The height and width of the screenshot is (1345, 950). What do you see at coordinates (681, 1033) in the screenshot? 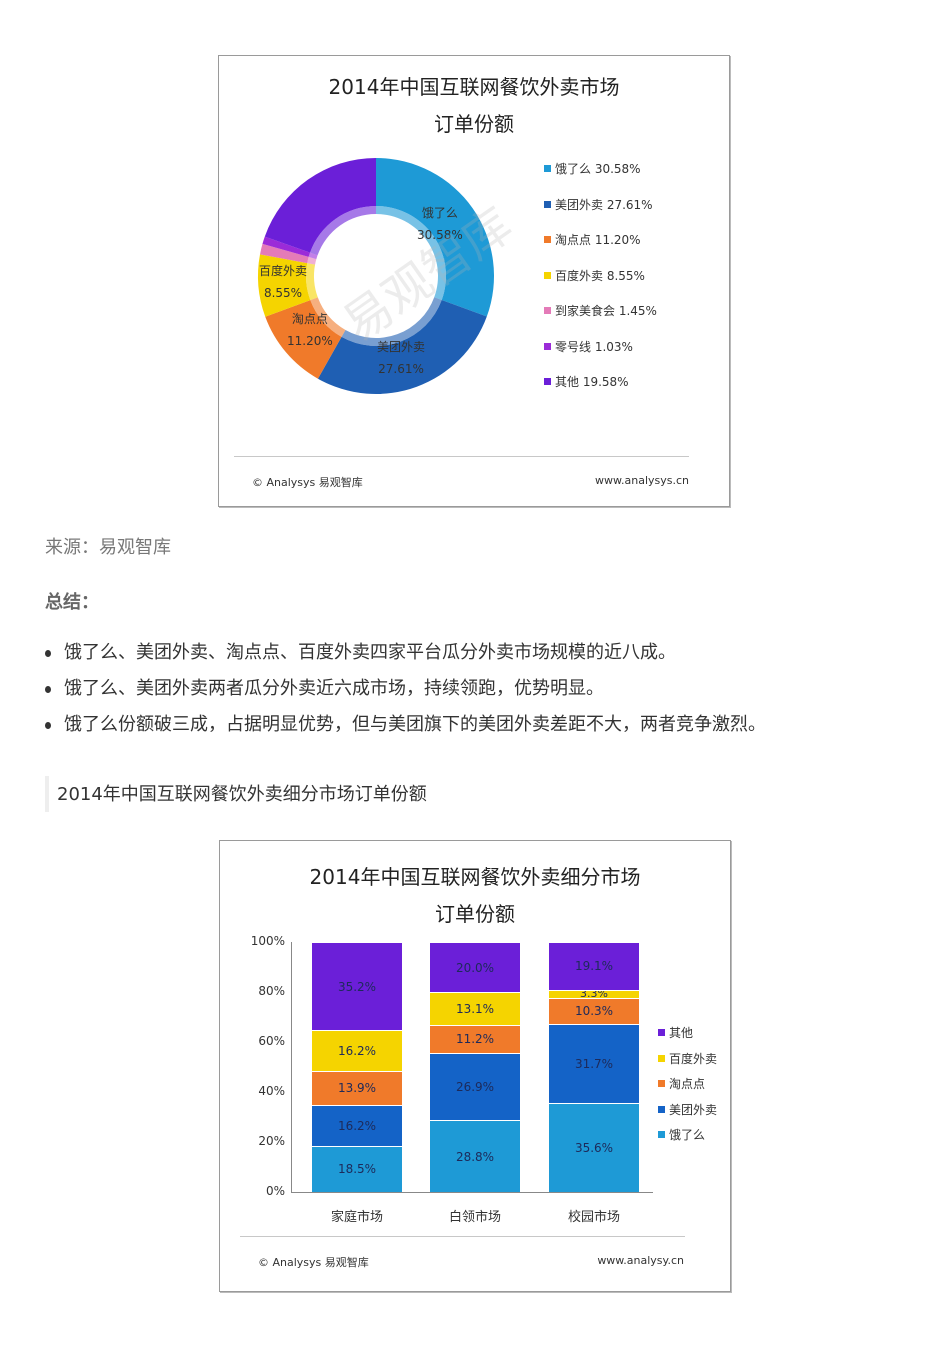
I see `legend-label: 其他` at bounding box center [681, 1033].